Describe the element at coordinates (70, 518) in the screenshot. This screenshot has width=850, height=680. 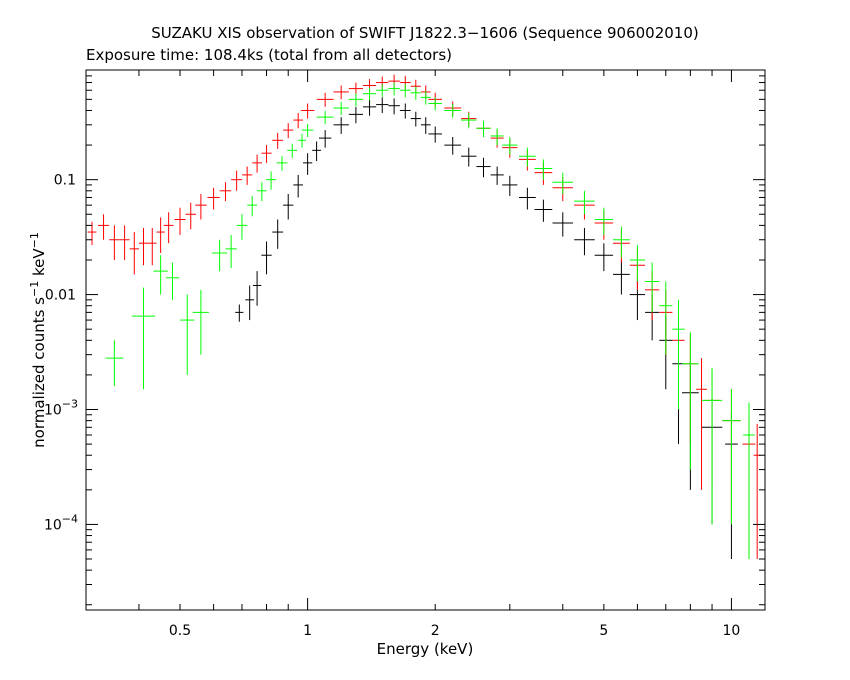
I see `y-tick-label-exp: −4` at that location.